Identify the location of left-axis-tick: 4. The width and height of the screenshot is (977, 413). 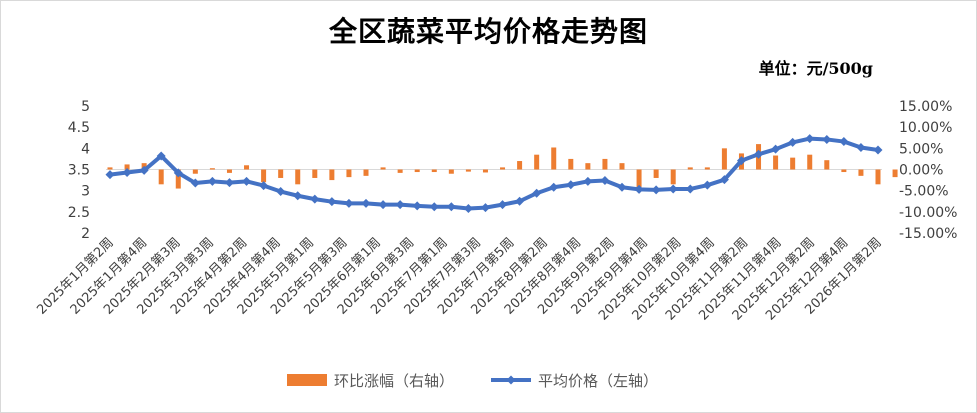
(85, 149).